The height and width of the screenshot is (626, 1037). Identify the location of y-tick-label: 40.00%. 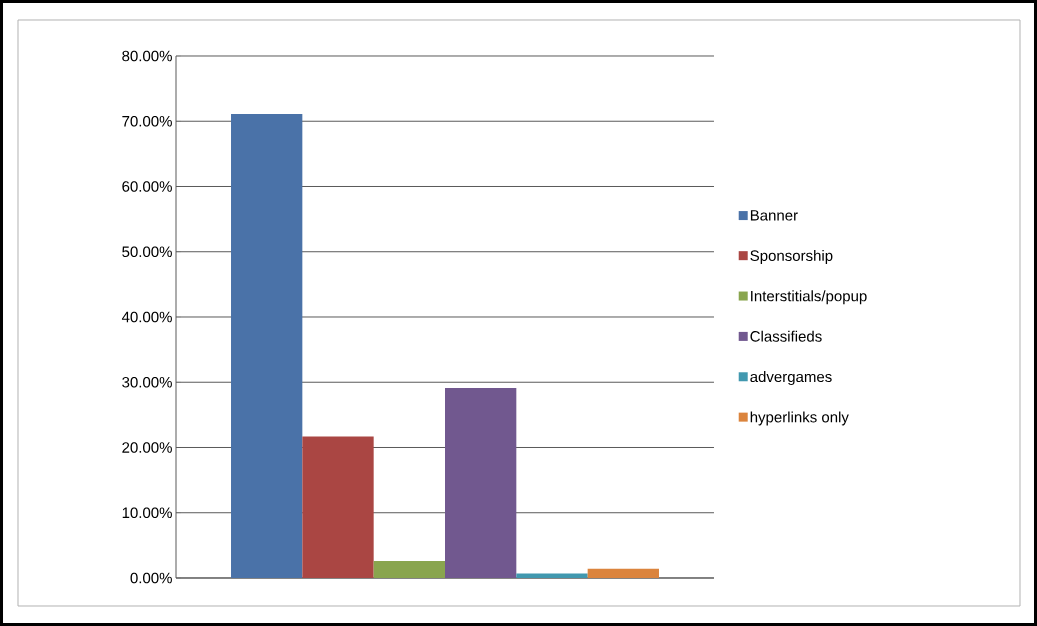
(146, 317).